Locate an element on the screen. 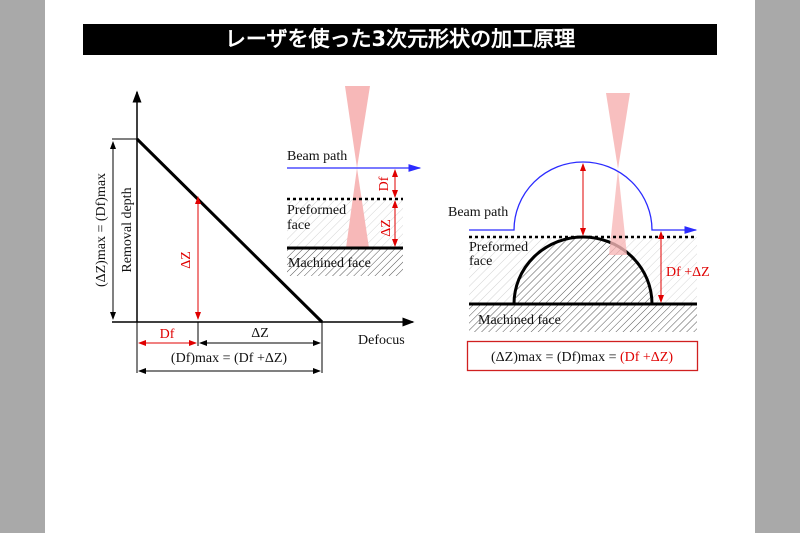 The width and height of the screenshot is (800, 533). height-label: Df +ΔZ is located at coordinates (688, 272).